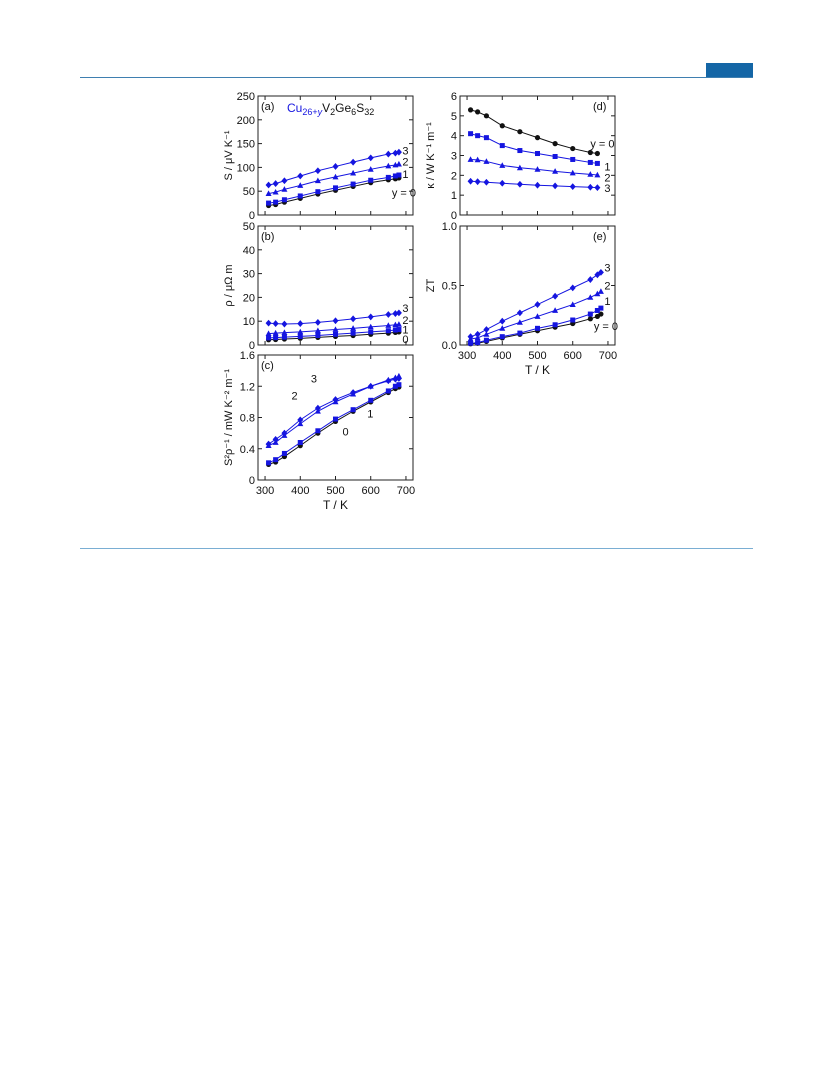  I want to click on y-axis-label: ρ / μΩ m, so click(229, 285).